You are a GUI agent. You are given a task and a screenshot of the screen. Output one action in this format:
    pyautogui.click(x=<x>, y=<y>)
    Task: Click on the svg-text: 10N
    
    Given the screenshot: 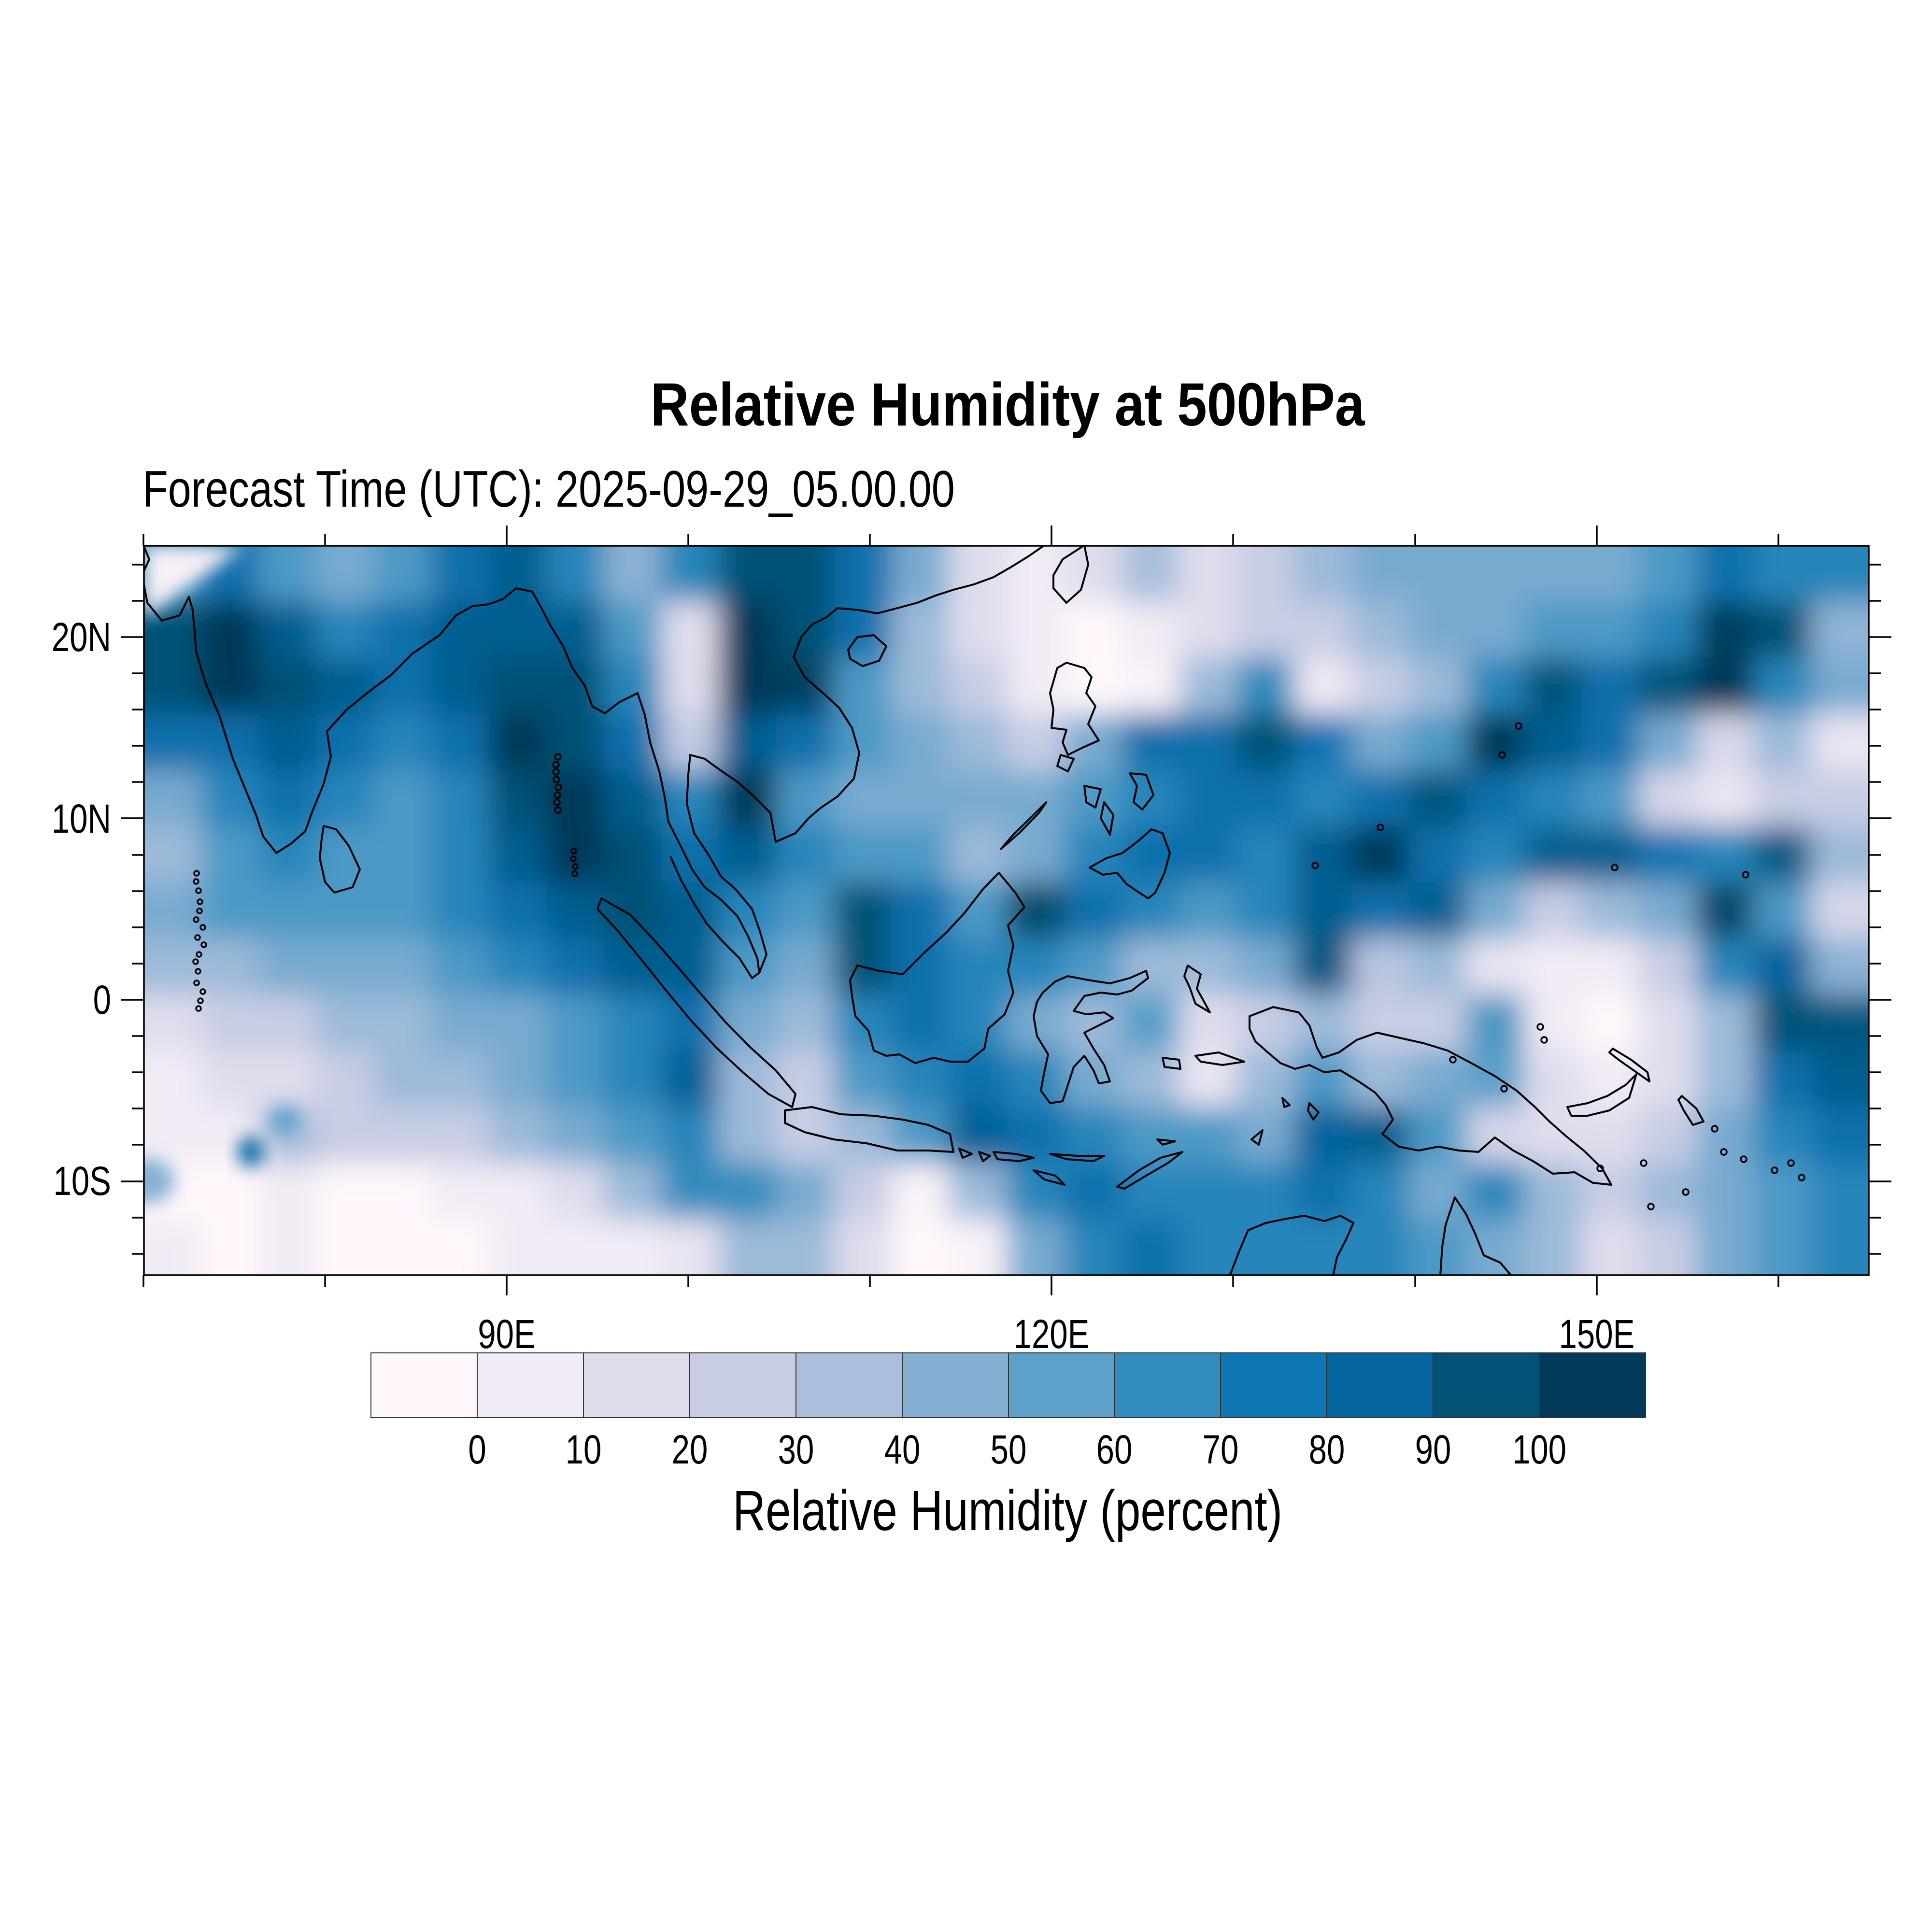 What is the action you would take?
    pyautogui.click(x=81, y=819)
    